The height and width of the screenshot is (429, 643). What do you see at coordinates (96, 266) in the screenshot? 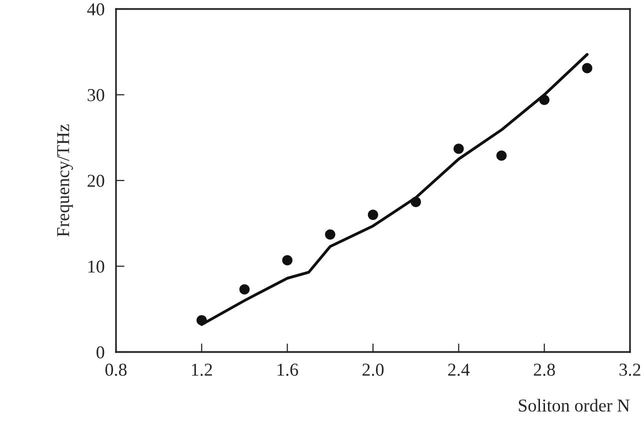
I see `y-tick-label: 10` at bounding box center [96, 266].